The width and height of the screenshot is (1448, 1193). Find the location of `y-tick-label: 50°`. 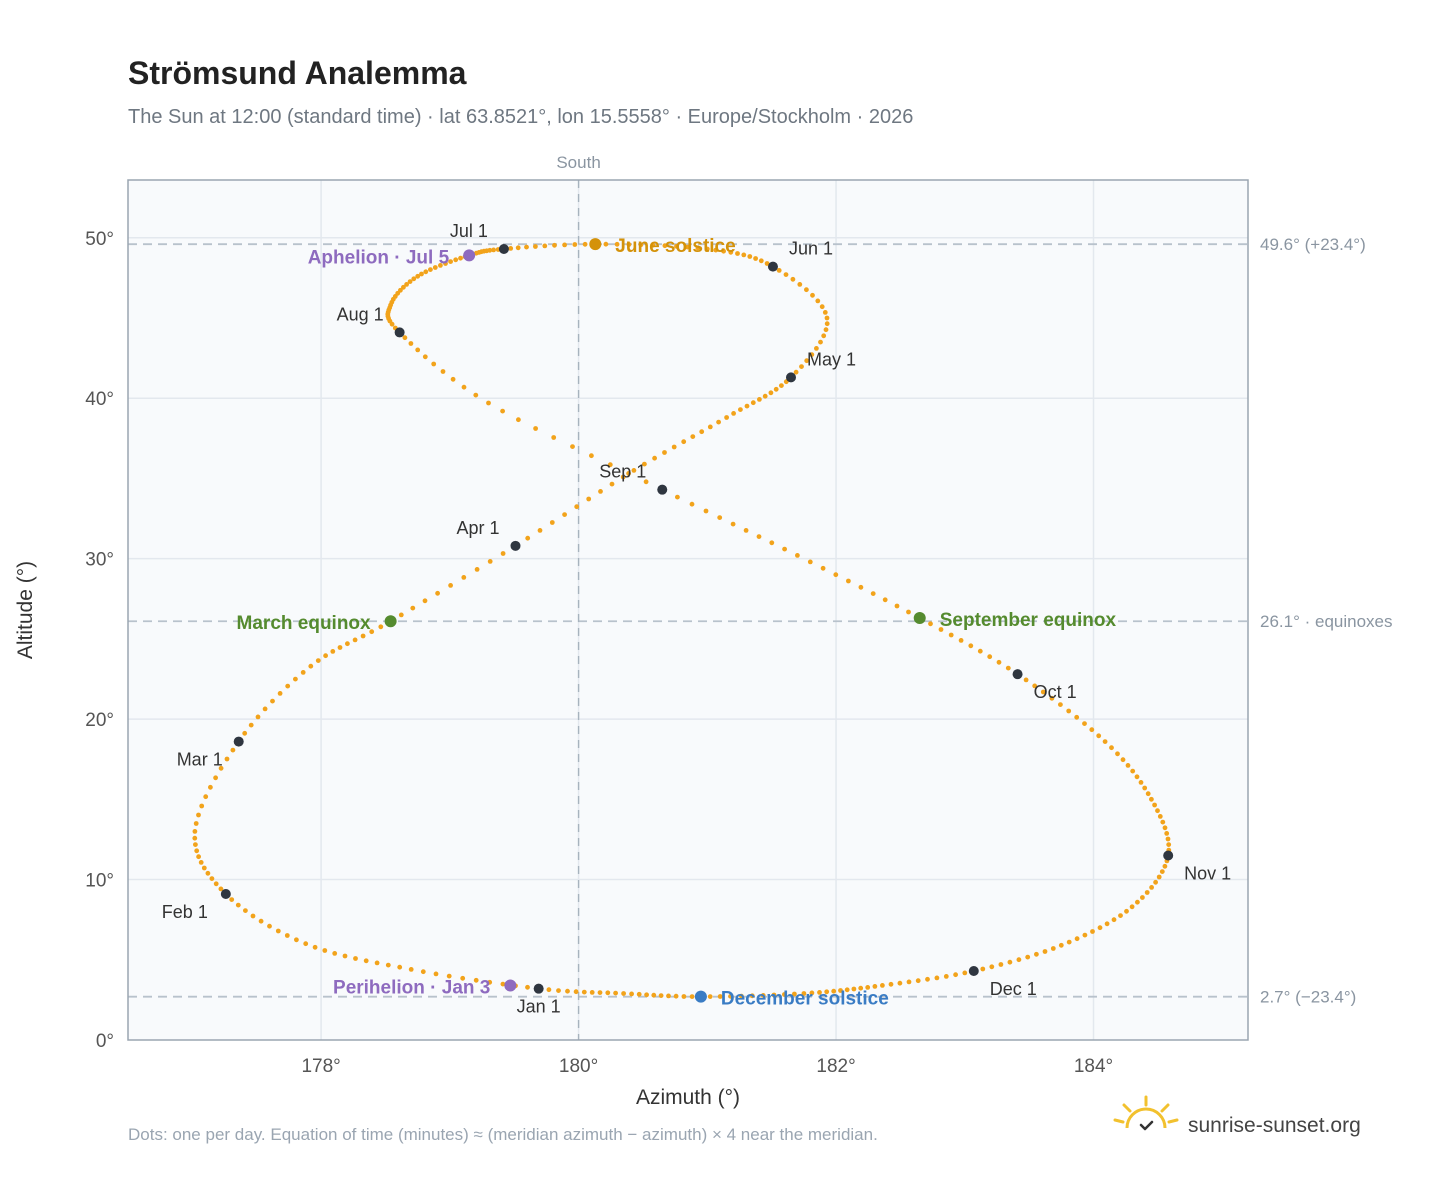

y-tick-label: 50° is located at coordinates (99, 239).